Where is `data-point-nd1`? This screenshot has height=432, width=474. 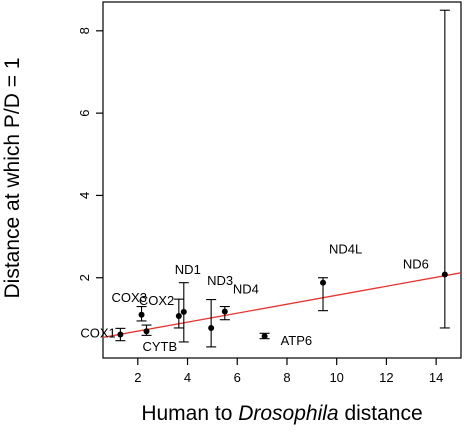 data-point-nd1 is located at coordinates (183, 311).